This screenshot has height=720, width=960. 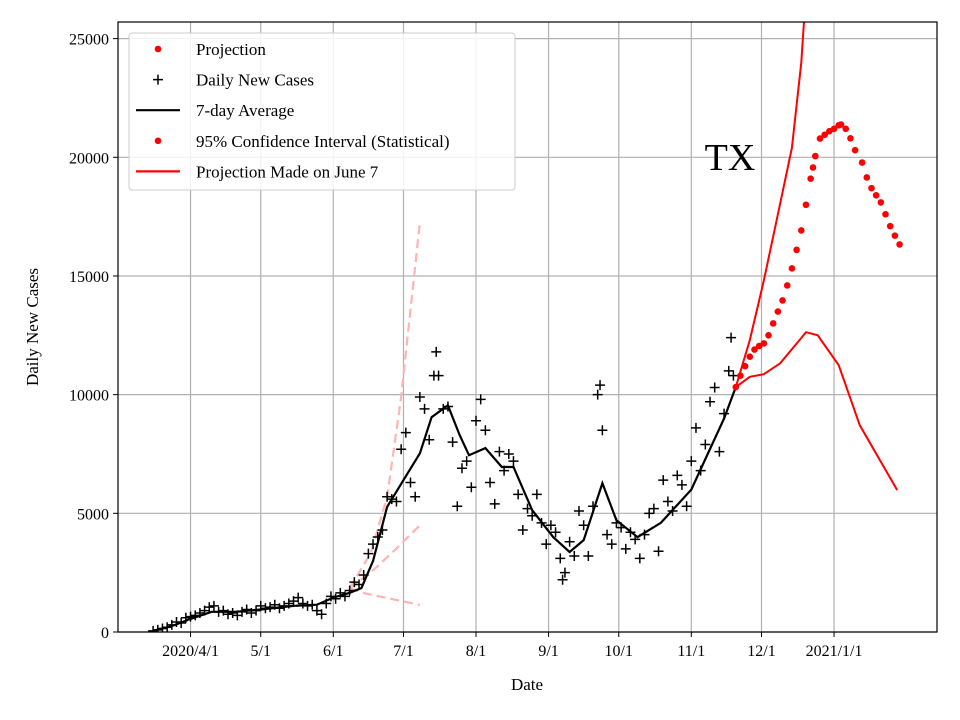 What do you see at coordinates (691, 651) in the screenshot?
I see `x-tick-label: 11/1` at bounding box center [691, 651].